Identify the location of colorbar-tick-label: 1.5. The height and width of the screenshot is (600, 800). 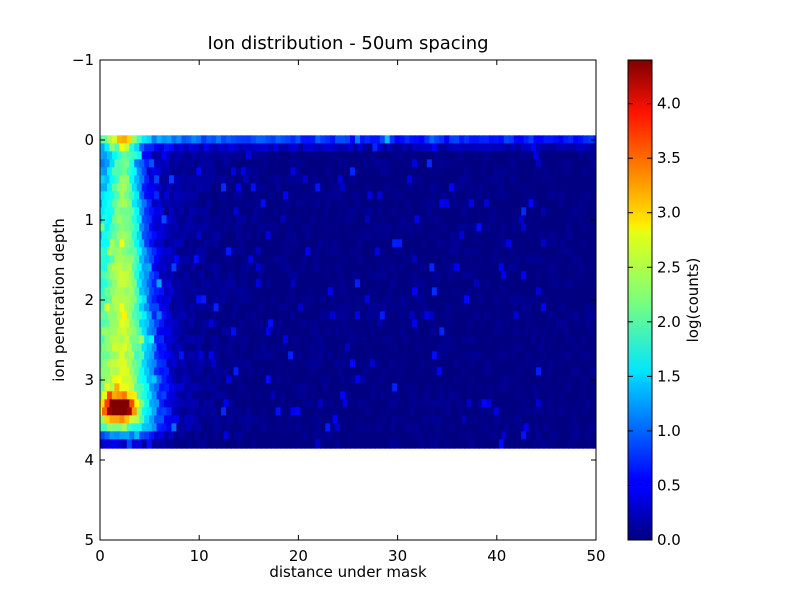
(669, 376).